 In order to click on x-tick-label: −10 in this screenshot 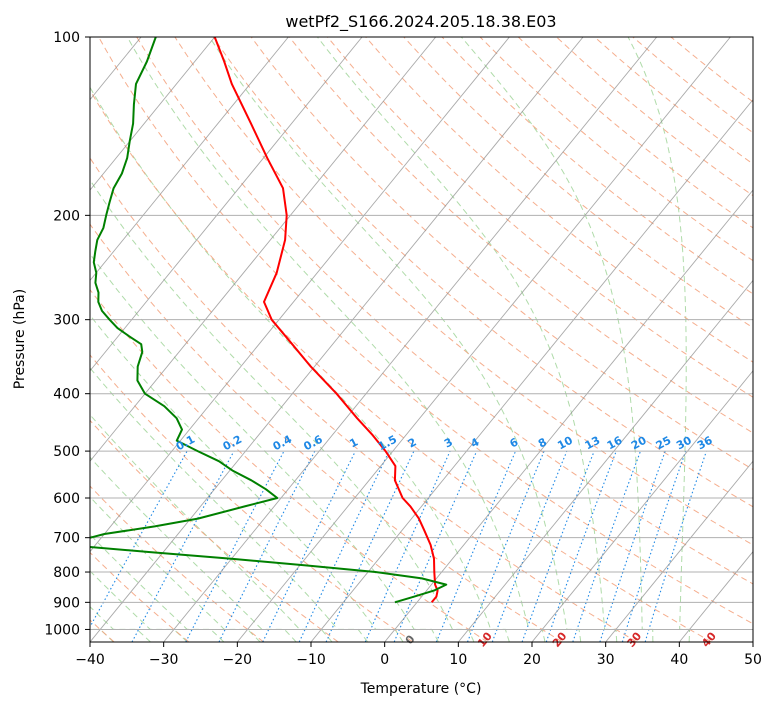, I will do `click(311, 660)`.